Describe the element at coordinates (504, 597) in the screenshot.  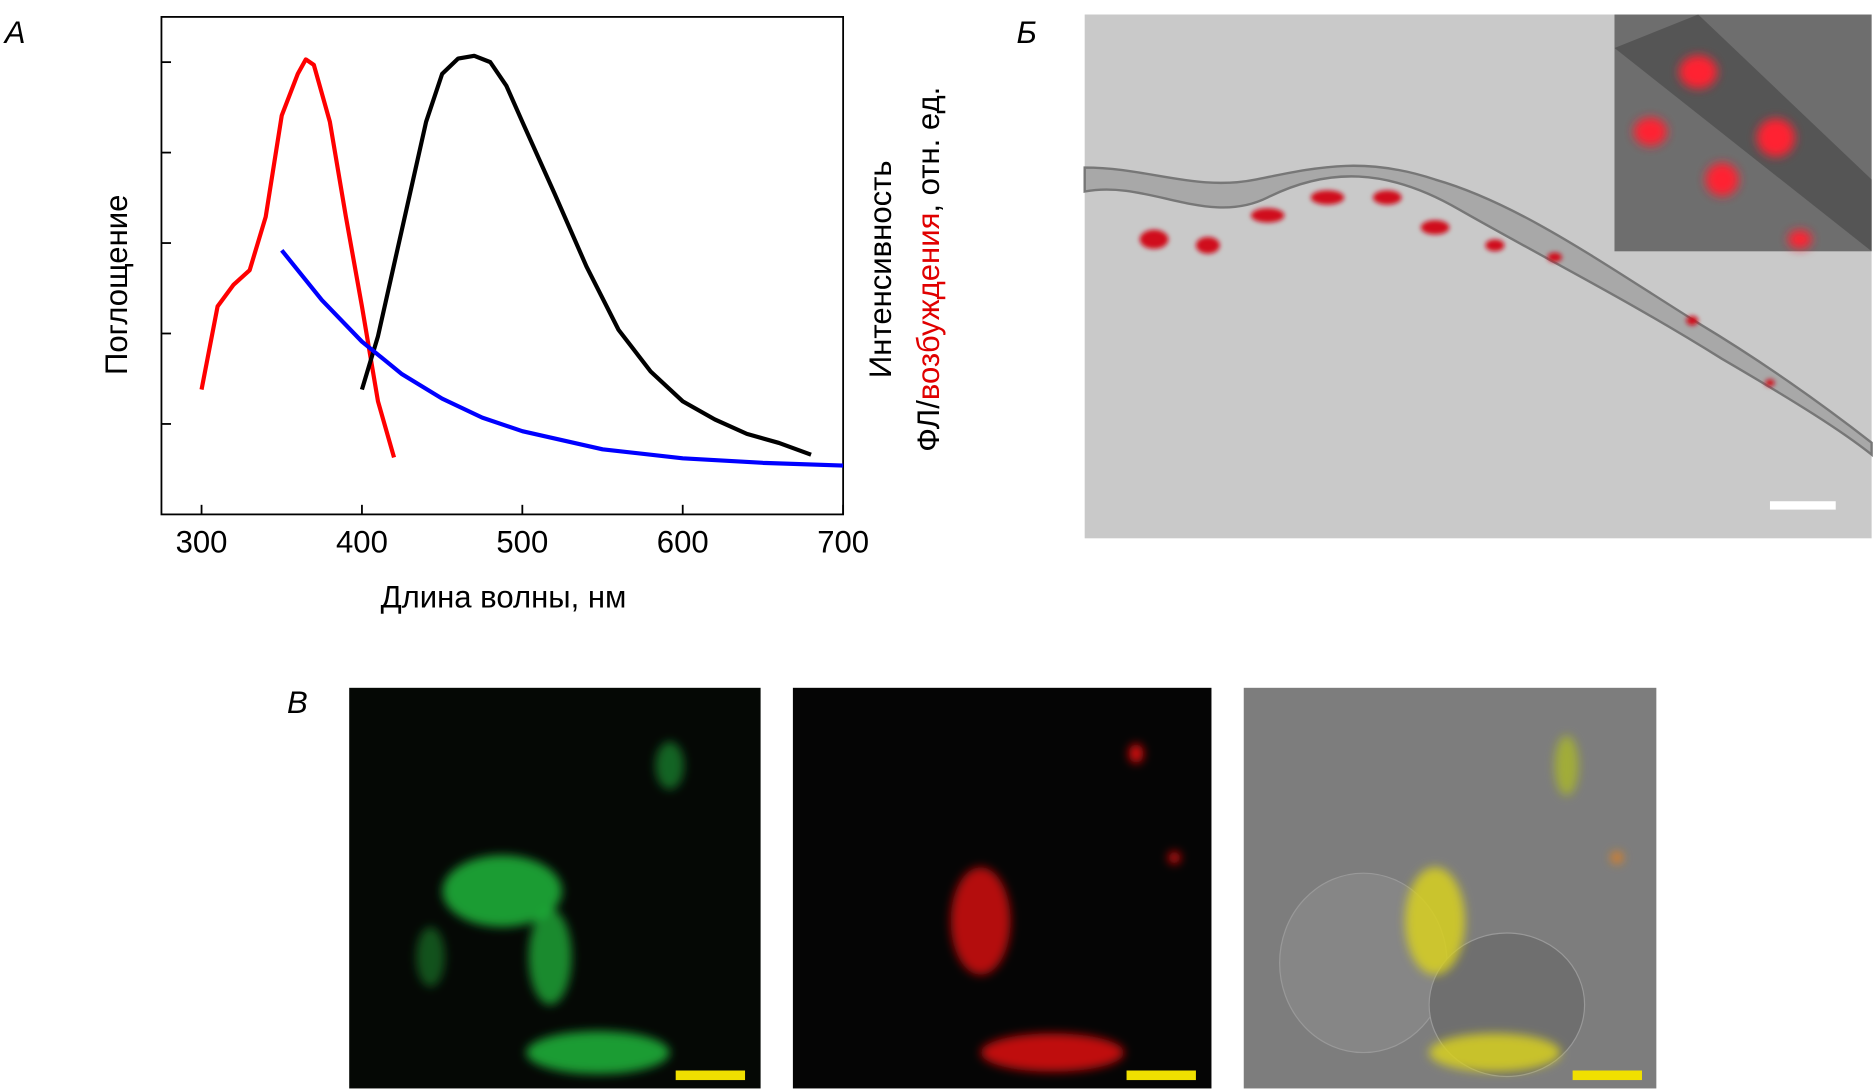
I see `x-axis-label: Длина волны, нм` at that location.